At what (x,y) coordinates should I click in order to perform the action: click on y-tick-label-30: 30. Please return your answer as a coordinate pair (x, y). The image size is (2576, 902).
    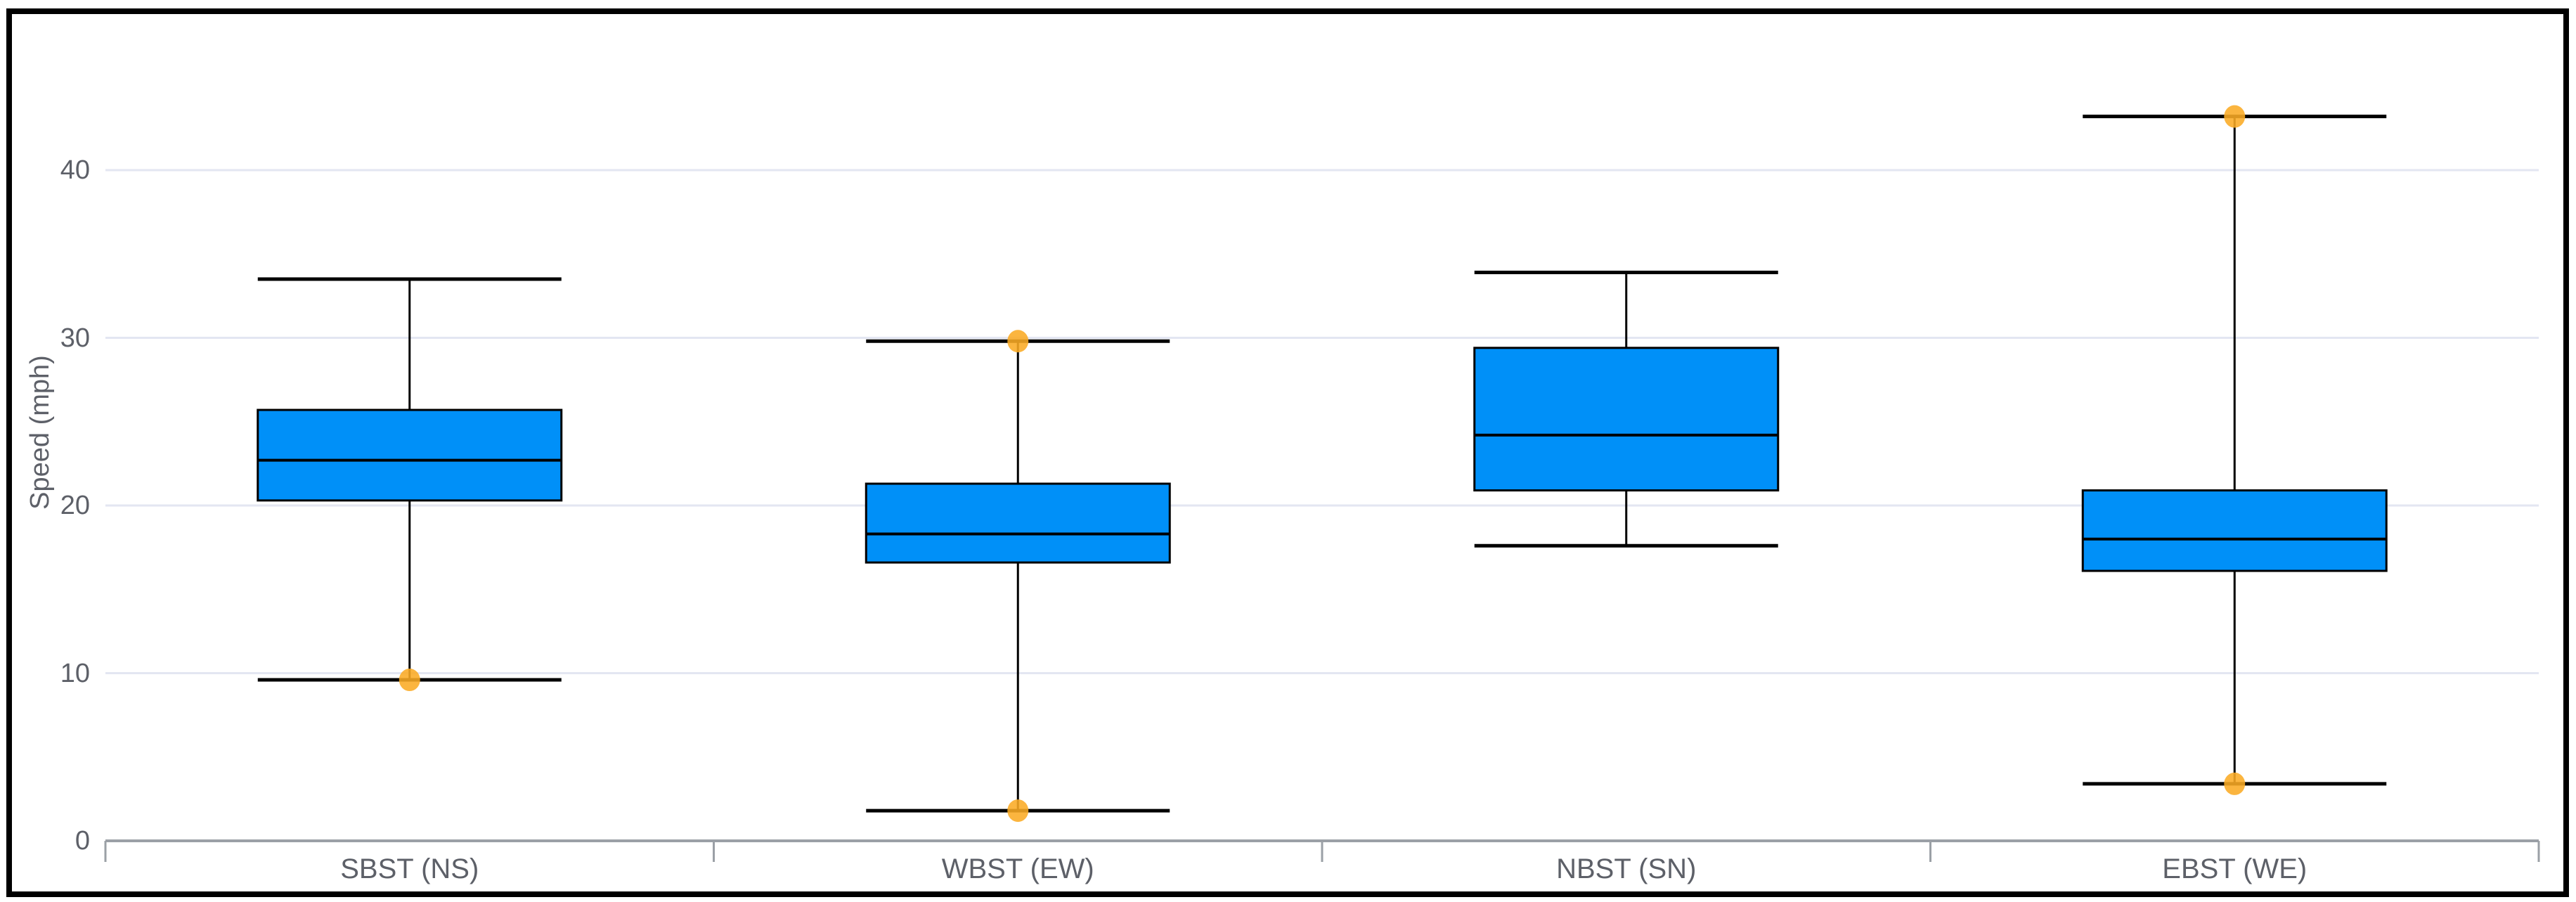
    Looking at the image, I should click on (75, 338).